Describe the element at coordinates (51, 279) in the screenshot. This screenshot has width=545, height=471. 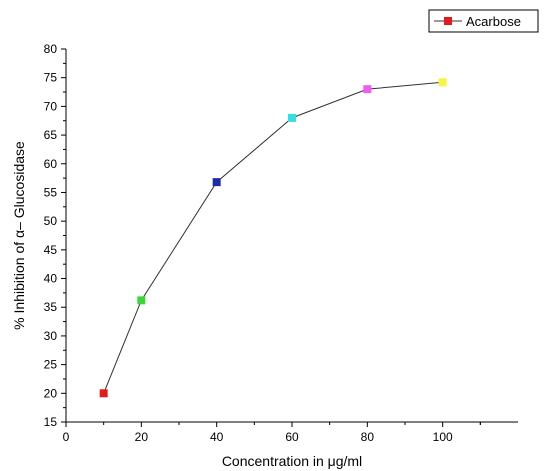
I see `y-tick-label: 40` at that location.